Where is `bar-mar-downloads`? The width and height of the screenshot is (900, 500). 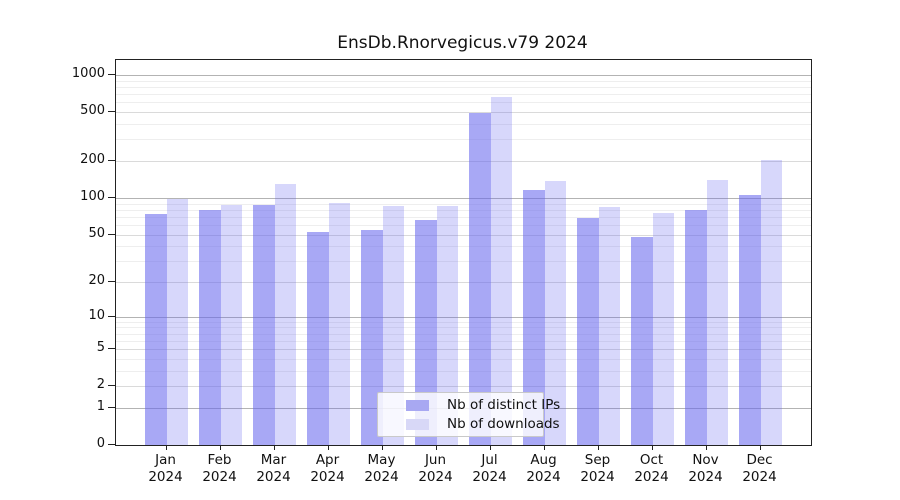 bar-mar-downloads is located at coordinates (285, 314).